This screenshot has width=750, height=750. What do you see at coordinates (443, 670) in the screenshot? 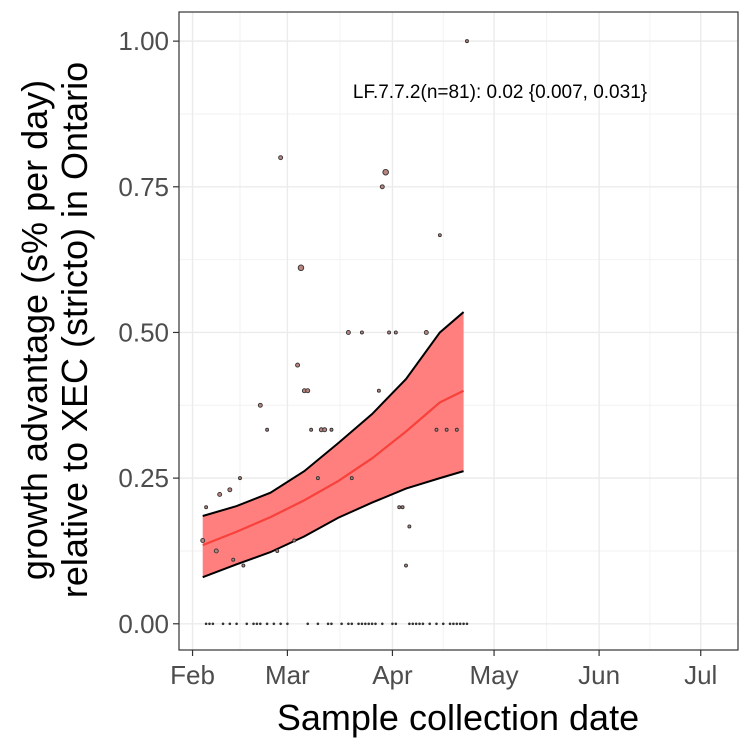
I see `x-axis: Feb Mar Apr May Jun Jul` at bounding box center [443, 670].